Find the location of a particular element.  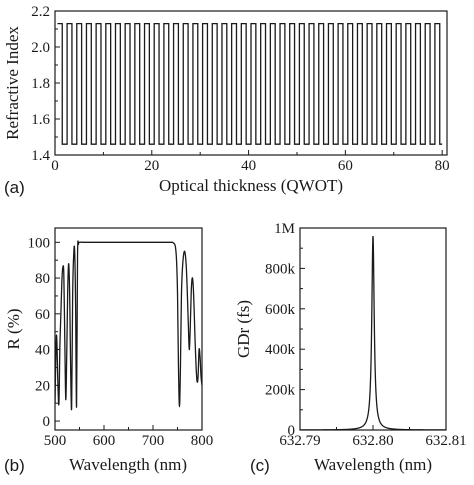

panel-label: (b) is located at coordinates (14, 465).